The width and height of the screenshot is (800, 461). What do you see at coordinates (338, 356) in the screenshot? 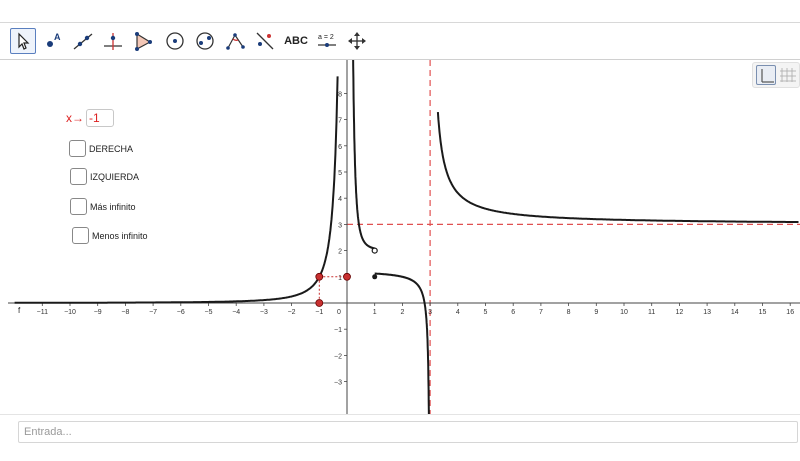
I see `y-tick-label: −2` at bounding box center [338, 356].